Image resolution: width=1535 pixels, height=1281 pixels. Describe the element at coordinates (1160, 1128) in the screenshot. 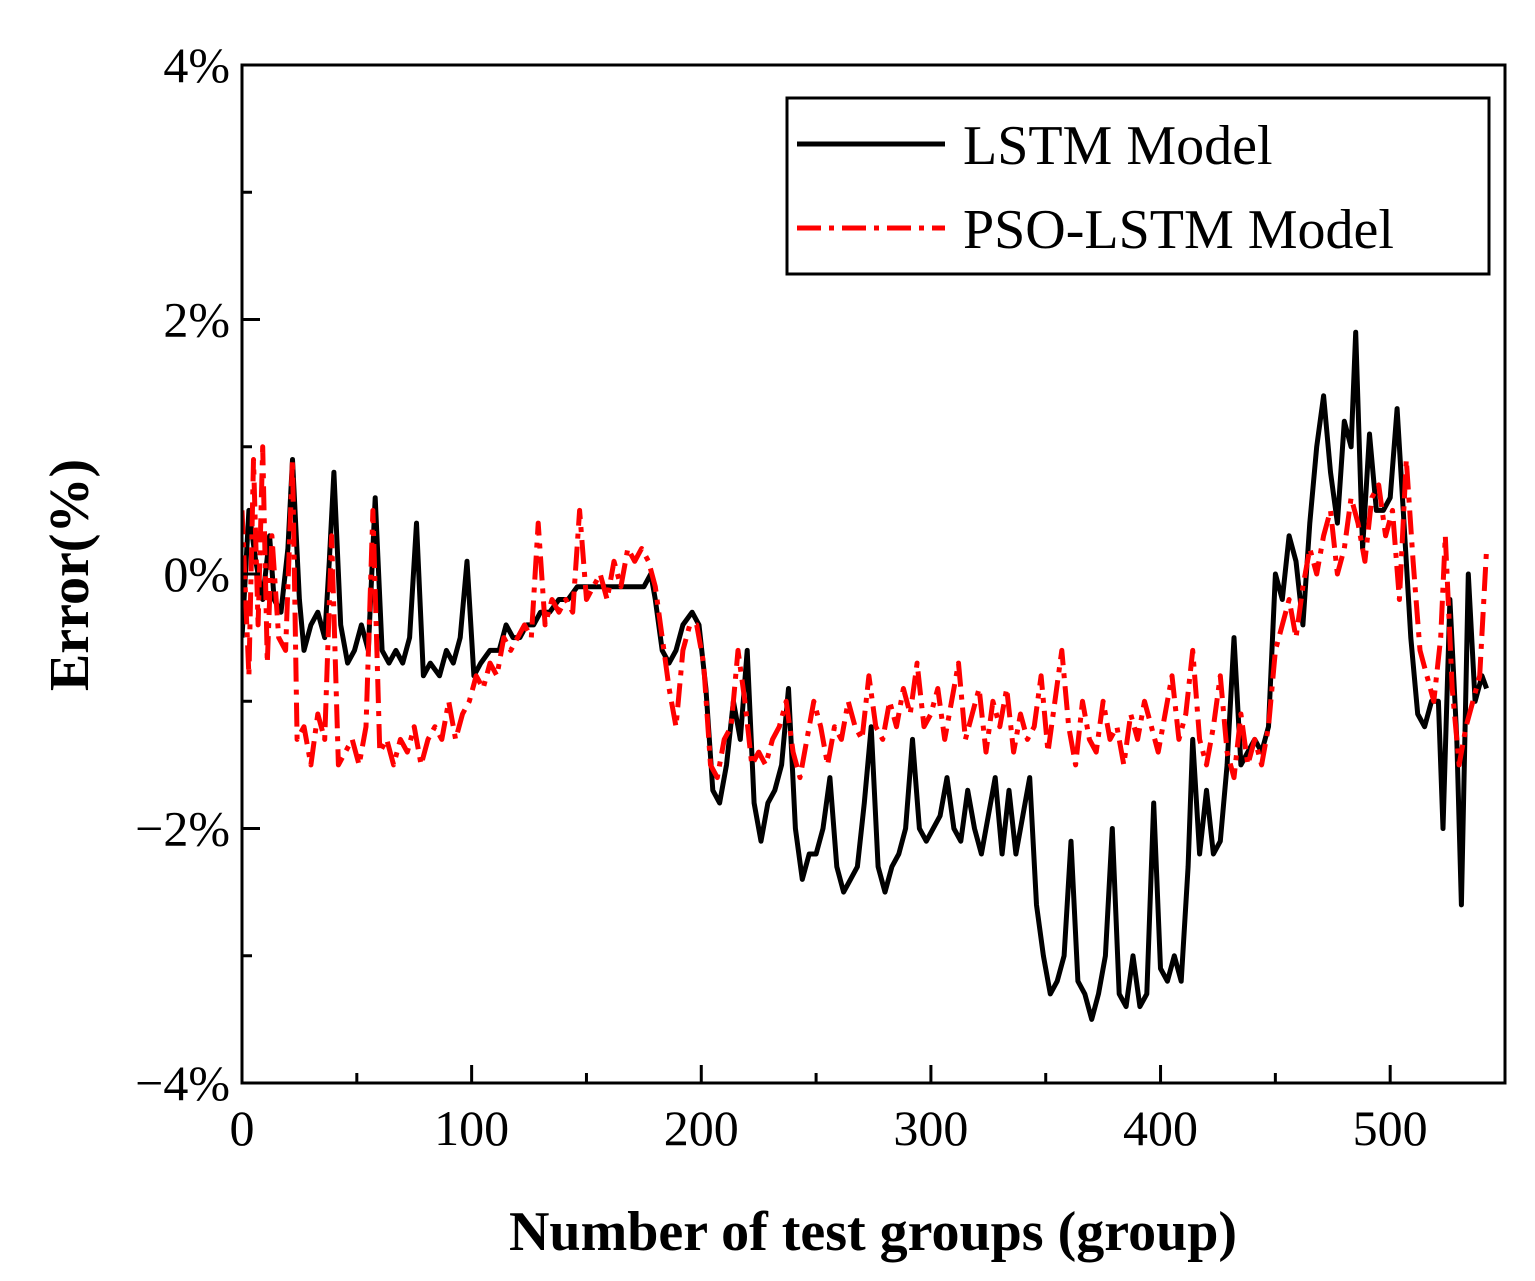

I see `x-tick-label-4: 400` at that location.